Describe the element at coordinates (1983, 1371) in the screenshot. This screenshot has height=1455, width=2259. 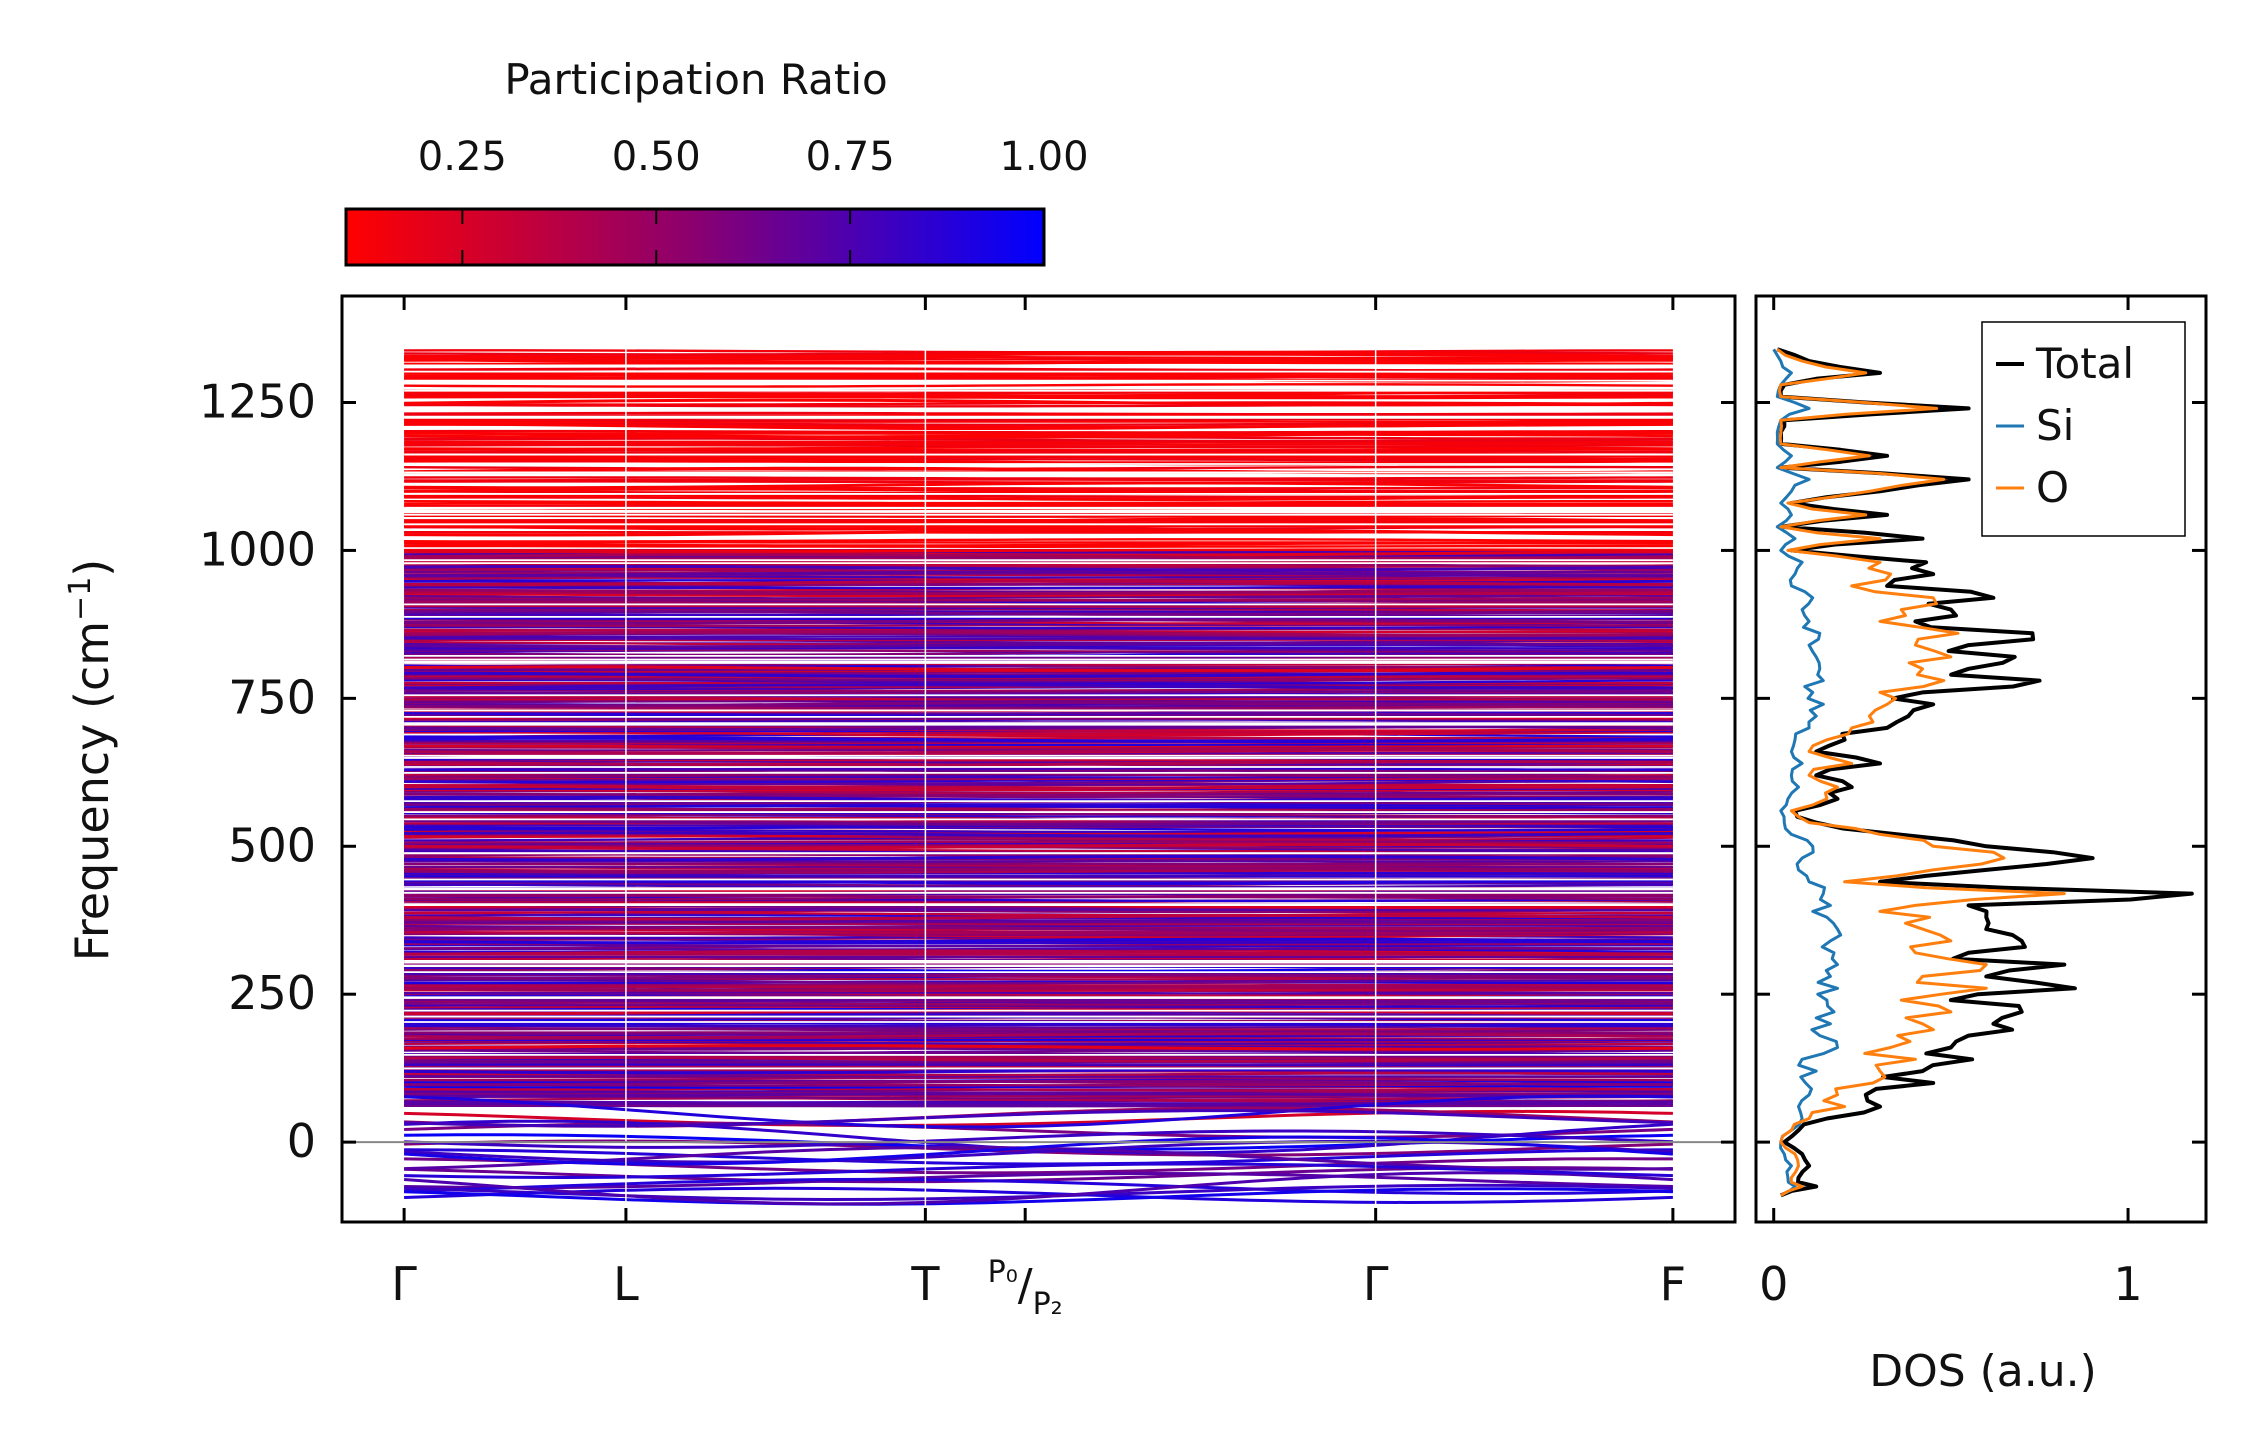
I see `x-axis-label-dos: DOS (a.u.)` at that location.